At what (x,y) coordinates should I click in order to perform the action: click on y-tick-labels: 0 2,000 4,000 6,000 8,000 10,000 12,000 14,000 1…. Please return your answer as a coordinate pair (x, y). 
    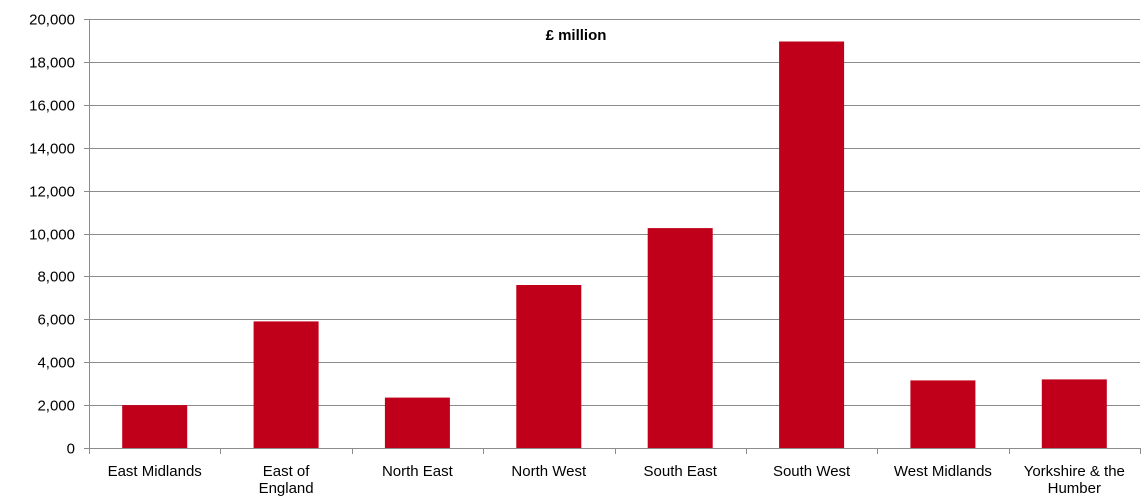
    Looking at the image, I should click on (52, 235).